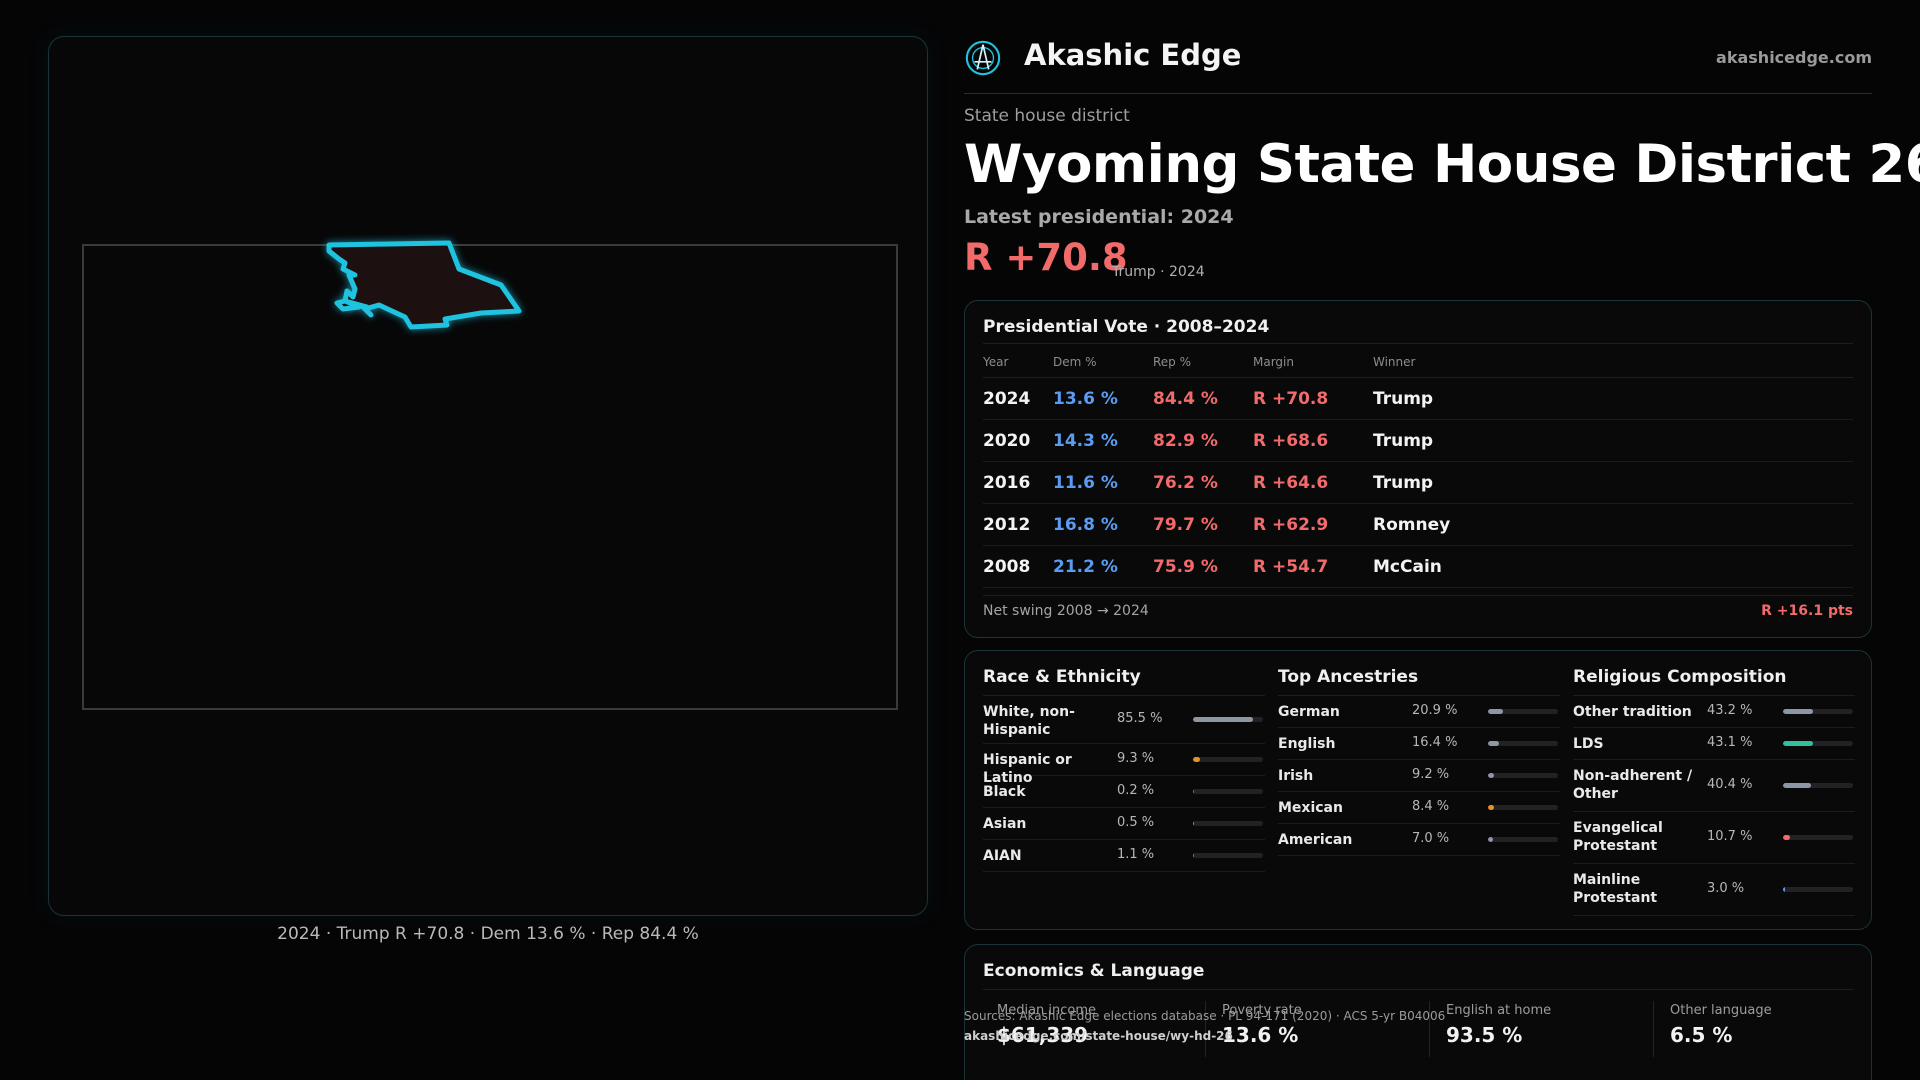 Image resolution: width=1920 pixels, height=1080 pixels. What do you see at coordinates (1260, 1035) in the screenshot?
I see `stat-value: 13.6 %` at bounding box center [1260, 1035].